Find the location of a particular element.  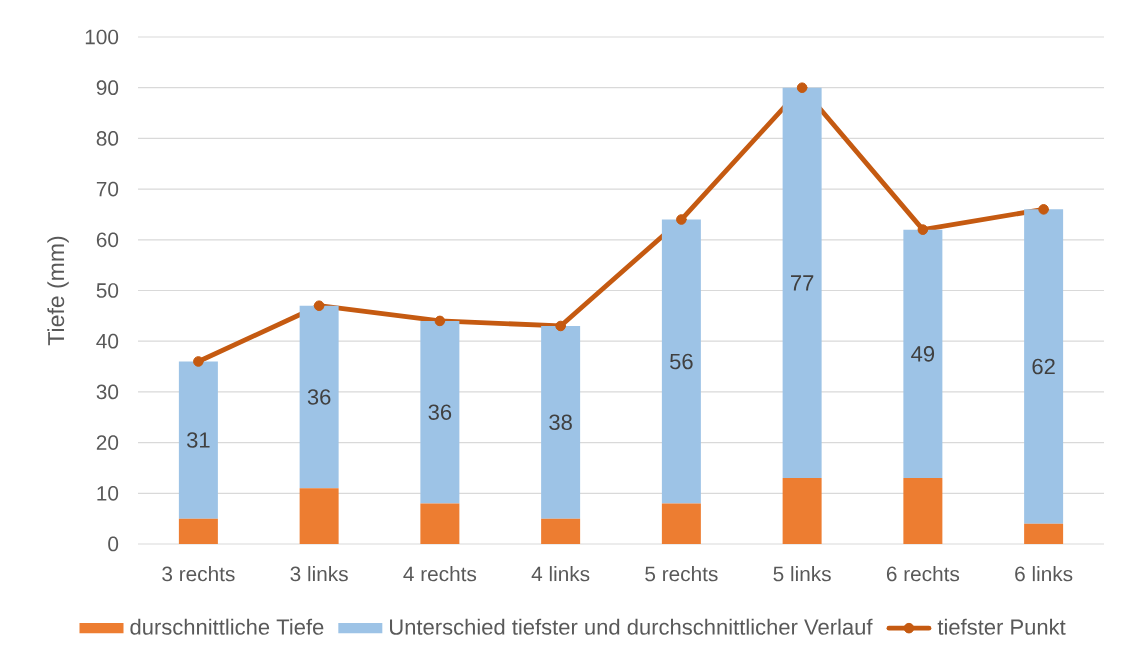

y-tick-label: 40 is located at coordinates (107, 341).